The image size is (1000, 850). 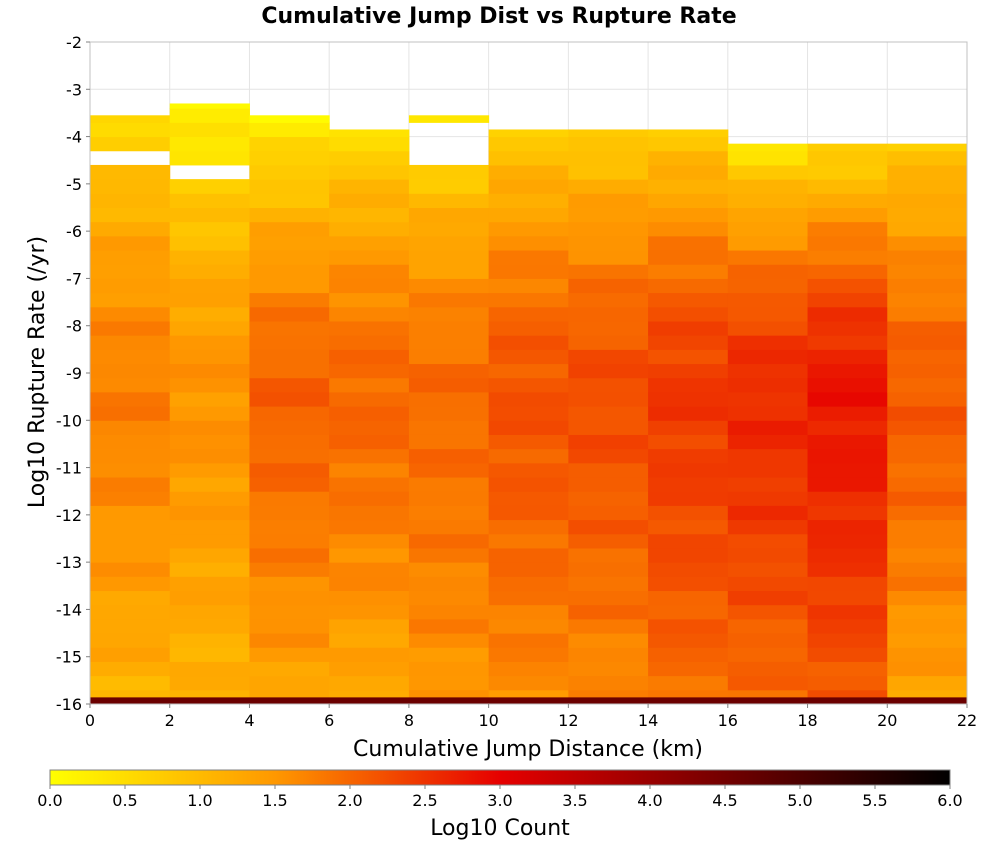 What do you see at coordinates (69, 562) in the screenshot?
I see `y-tick-label: -13` at bounding box center [69, 562].